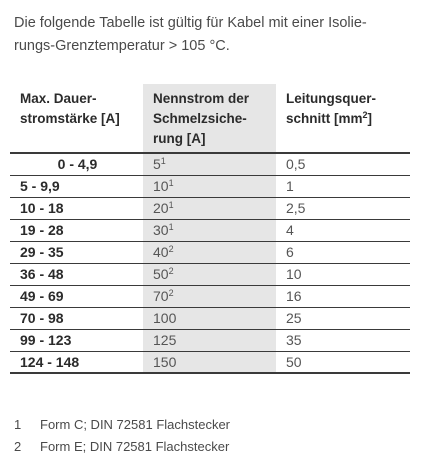  Describe the element at coordinates (76, 252) in the screenshot. I see `max-current-cell: 29 - 35` at that location.